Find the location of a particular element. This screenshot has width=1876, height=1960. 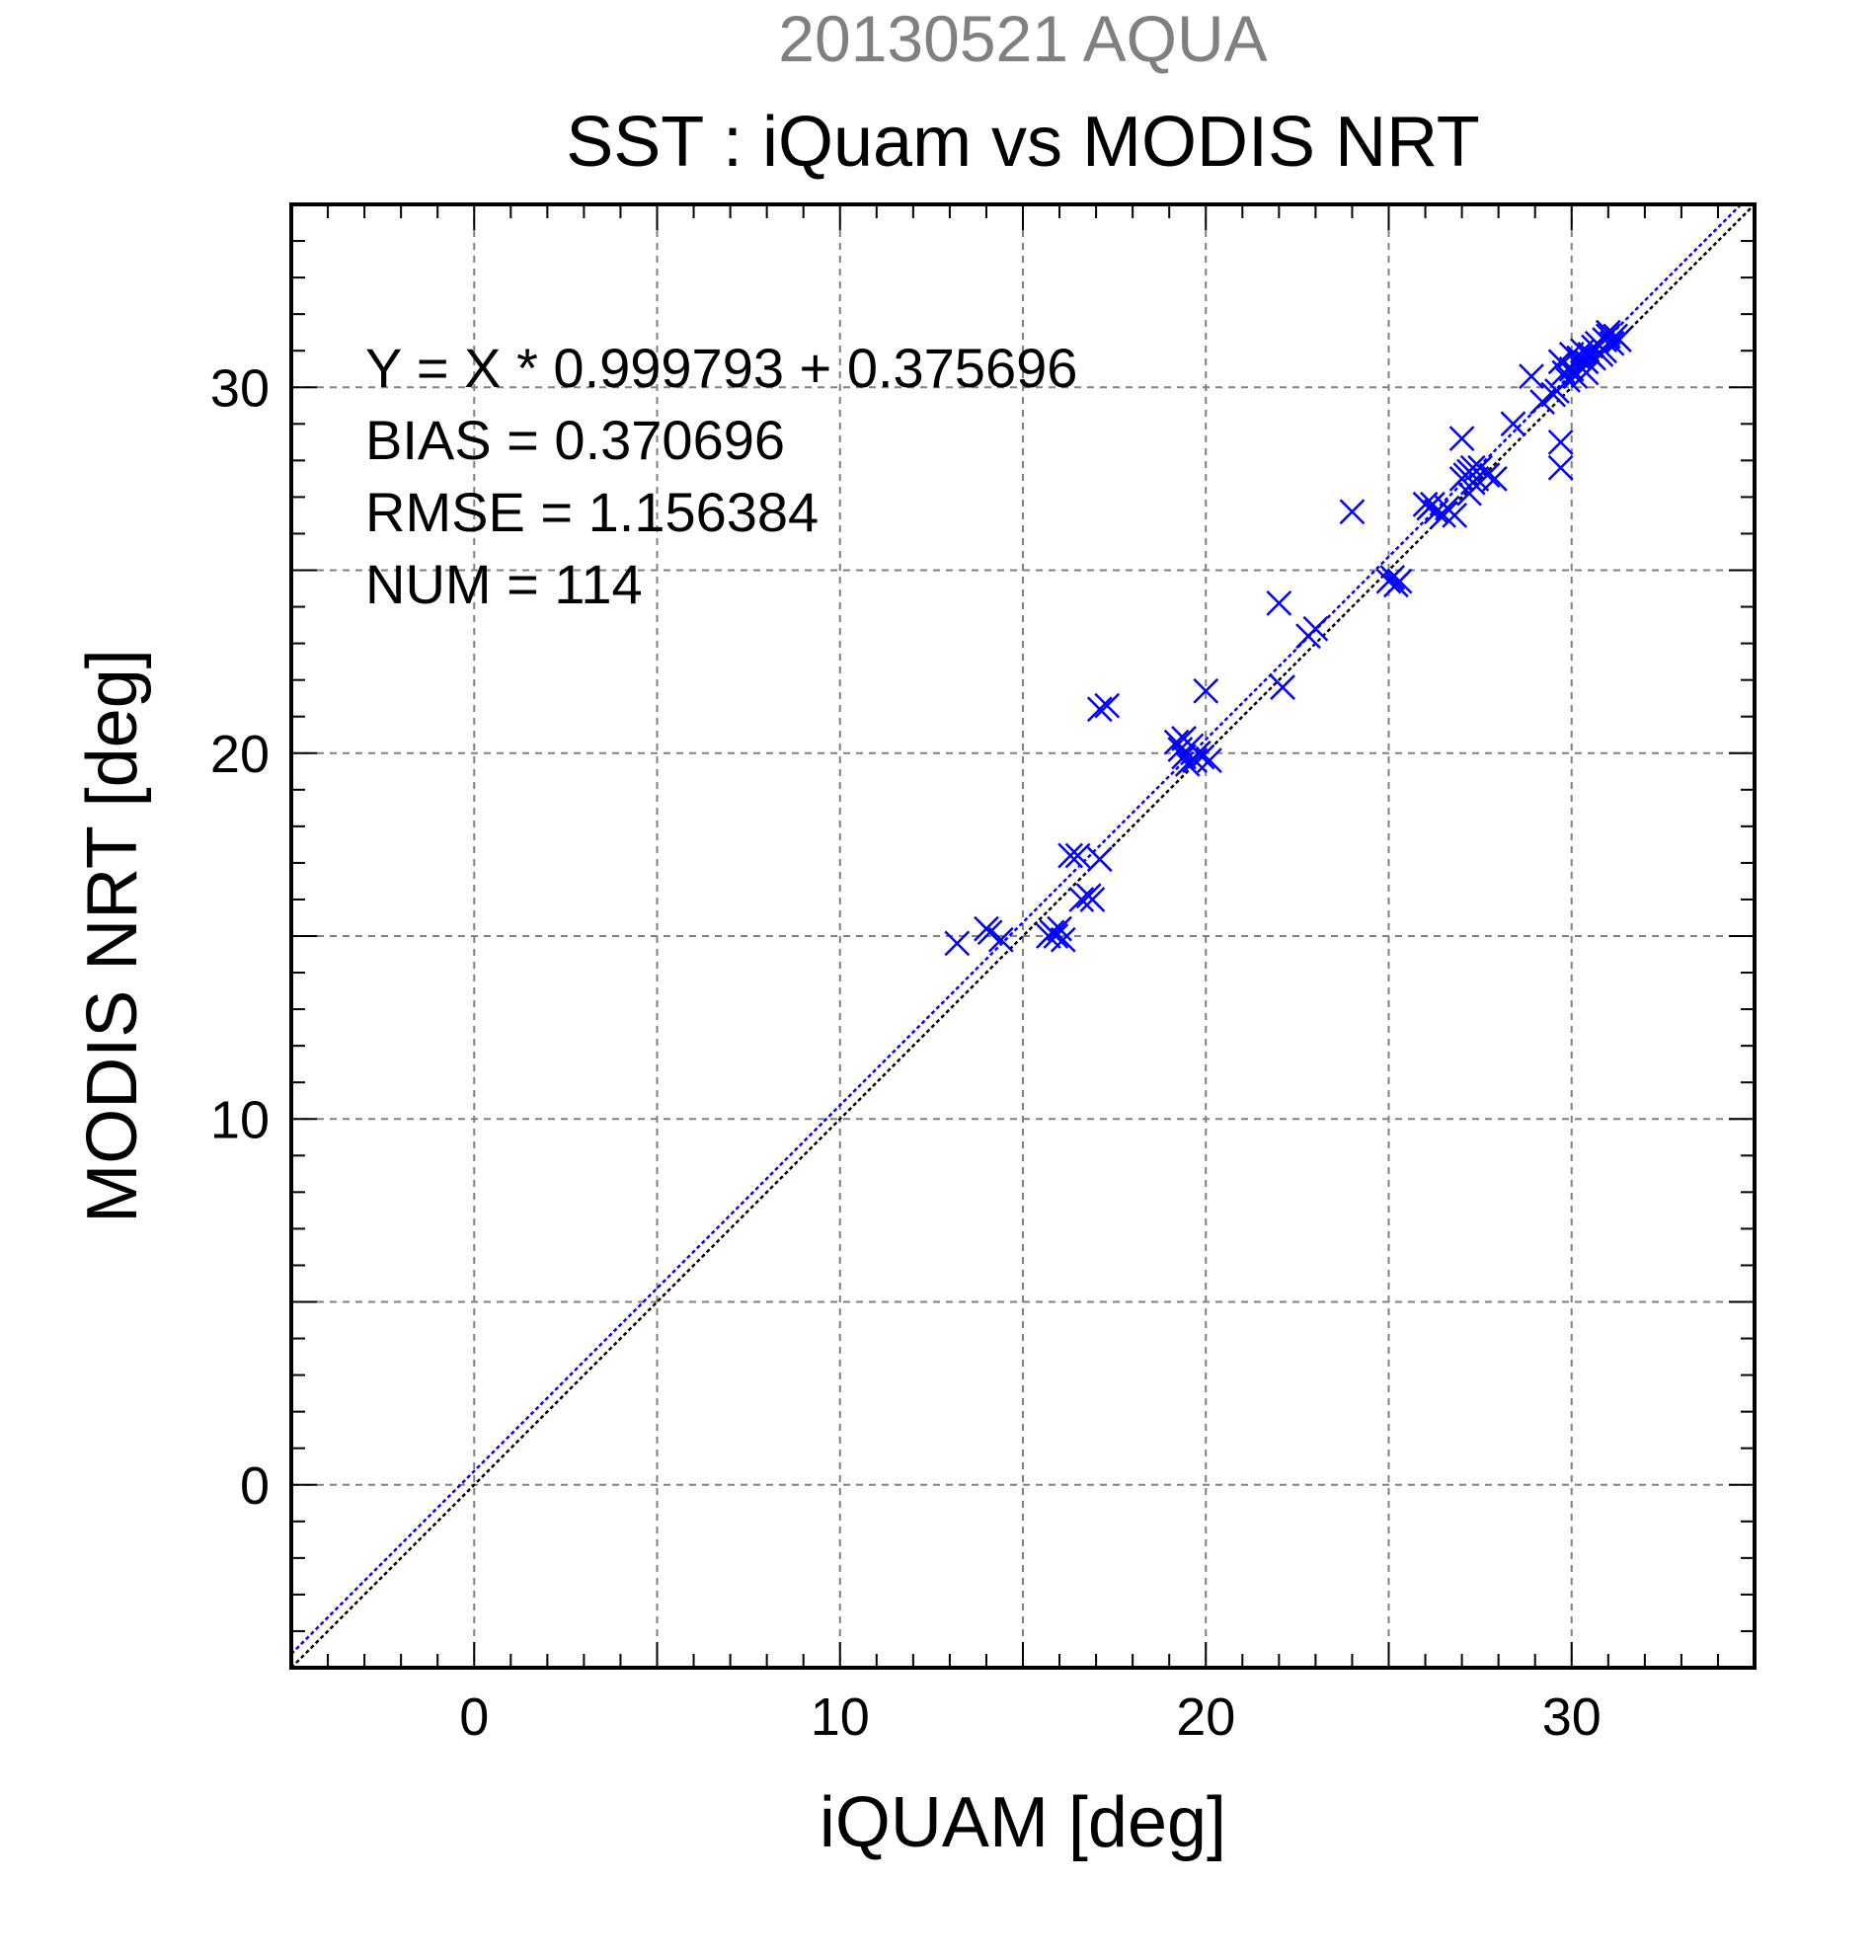

x-tick-label: 20 is located at coordinates (1206, 1717).